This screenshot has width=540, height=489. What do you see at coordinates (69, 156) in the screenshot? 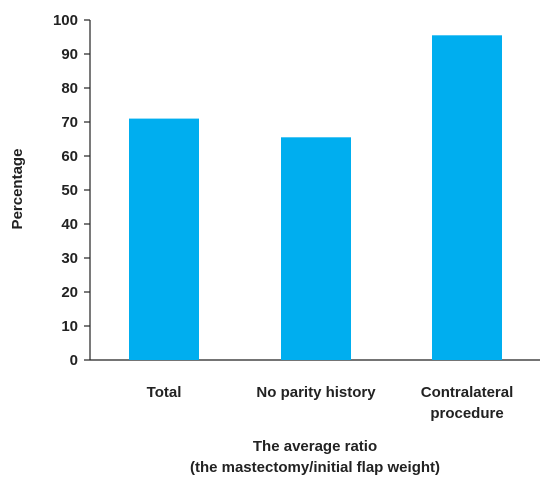
I see `y-tick-label: 60` at bounding box center [69, 156].